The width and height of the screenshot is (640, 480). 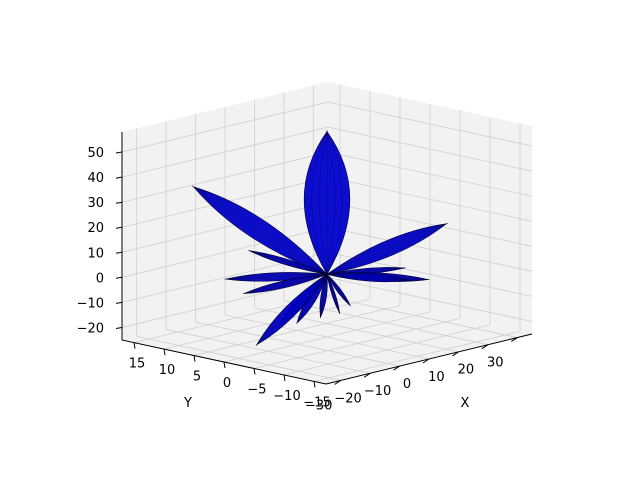 What do you see at coordinates (407, 384) in the screenshot?
I see `x-tick-label: 0` at bounding box center [407, 384].